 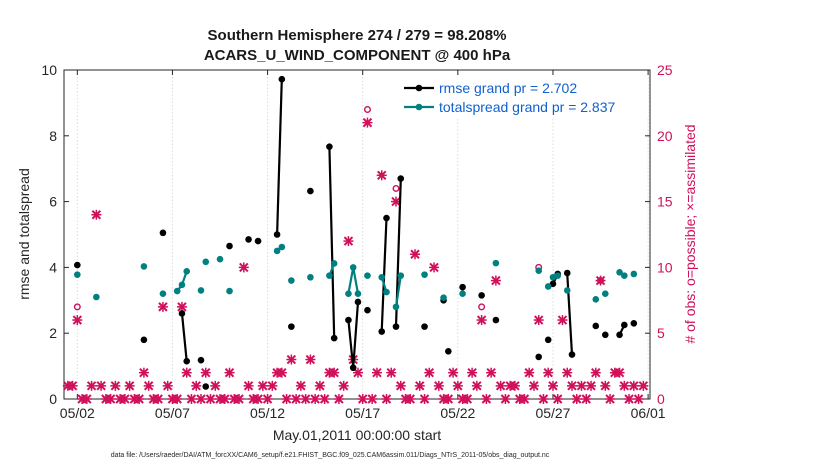 What do you see at coordinates (53, 202) in the screenshot?
I see `y-tick-label: 6` at bounding box center [53, 202].